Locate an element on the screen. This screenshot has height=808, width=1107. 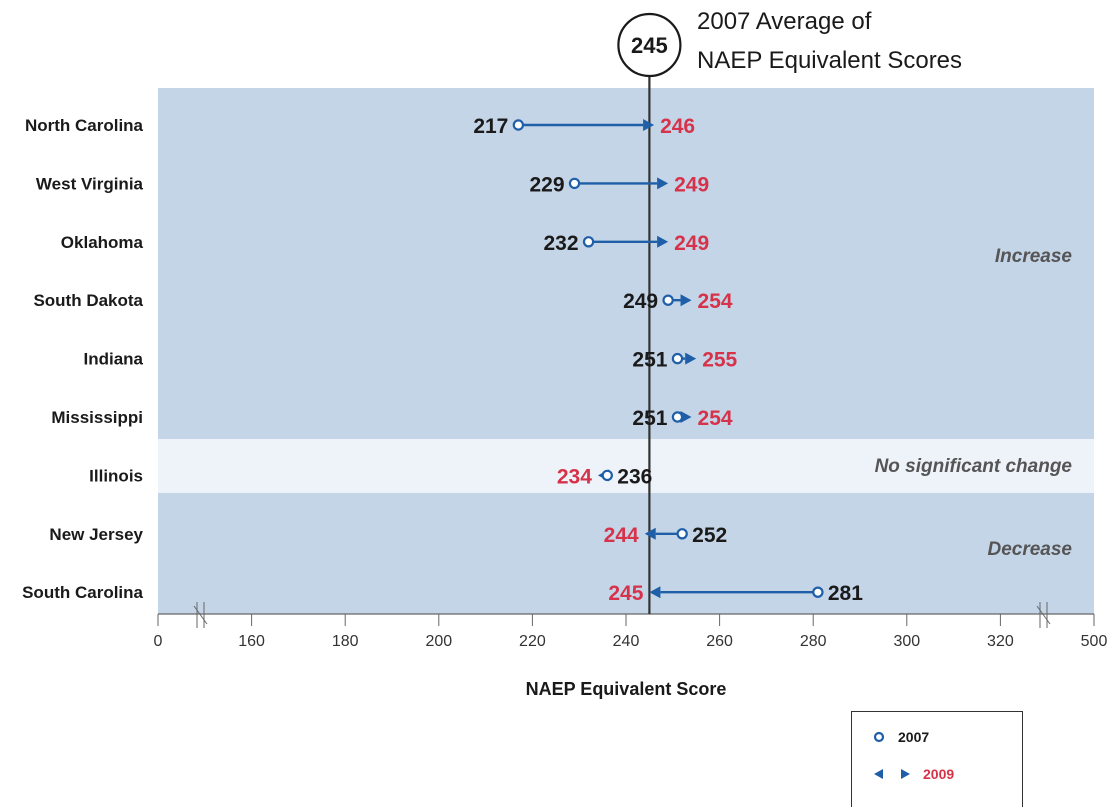
value-2007-indiana: 251 is located at coordinates (649, 360).